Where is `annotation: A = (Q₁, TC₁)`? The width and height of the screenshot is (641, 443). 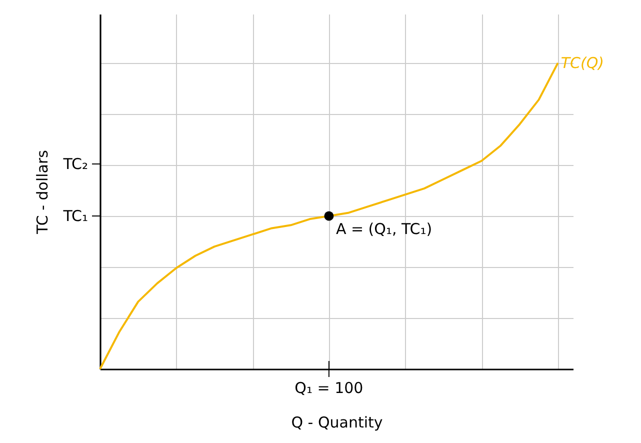 annotation: A = (Q₁, TC₁) is located at coordinates (384, 229).